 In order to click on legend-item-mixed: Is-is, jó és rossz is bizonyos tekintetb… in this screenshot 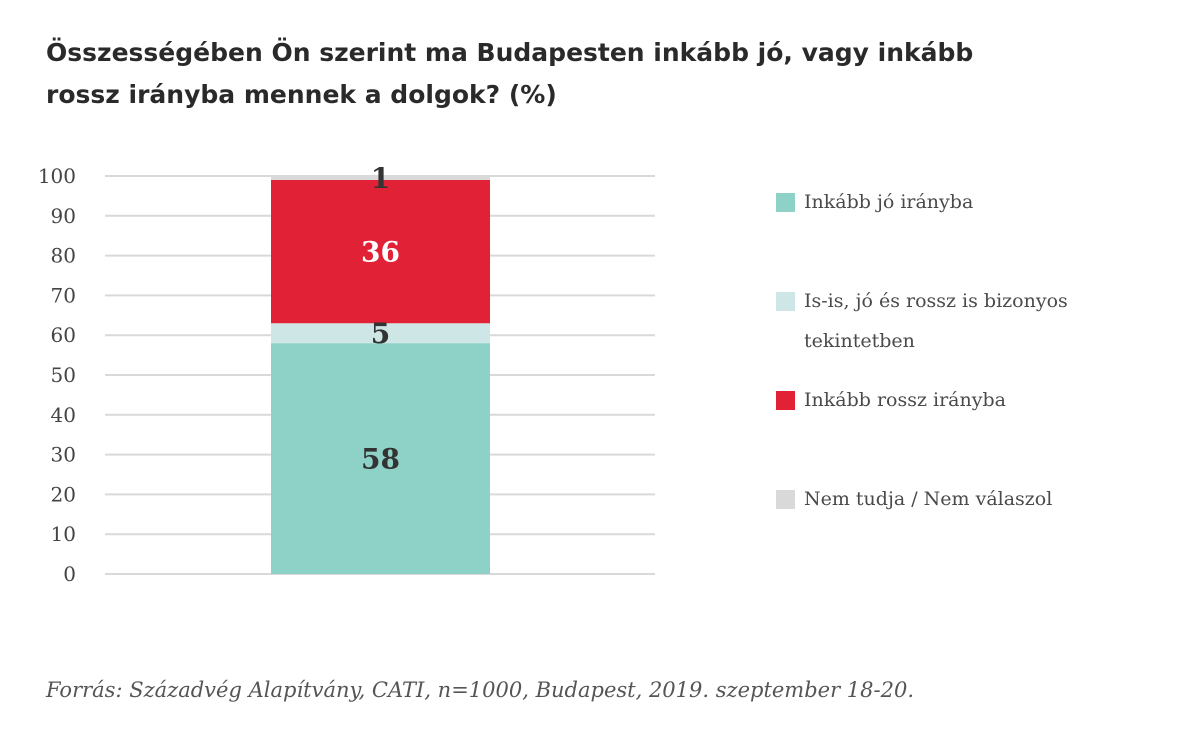, I will do `click(960, 321)`.